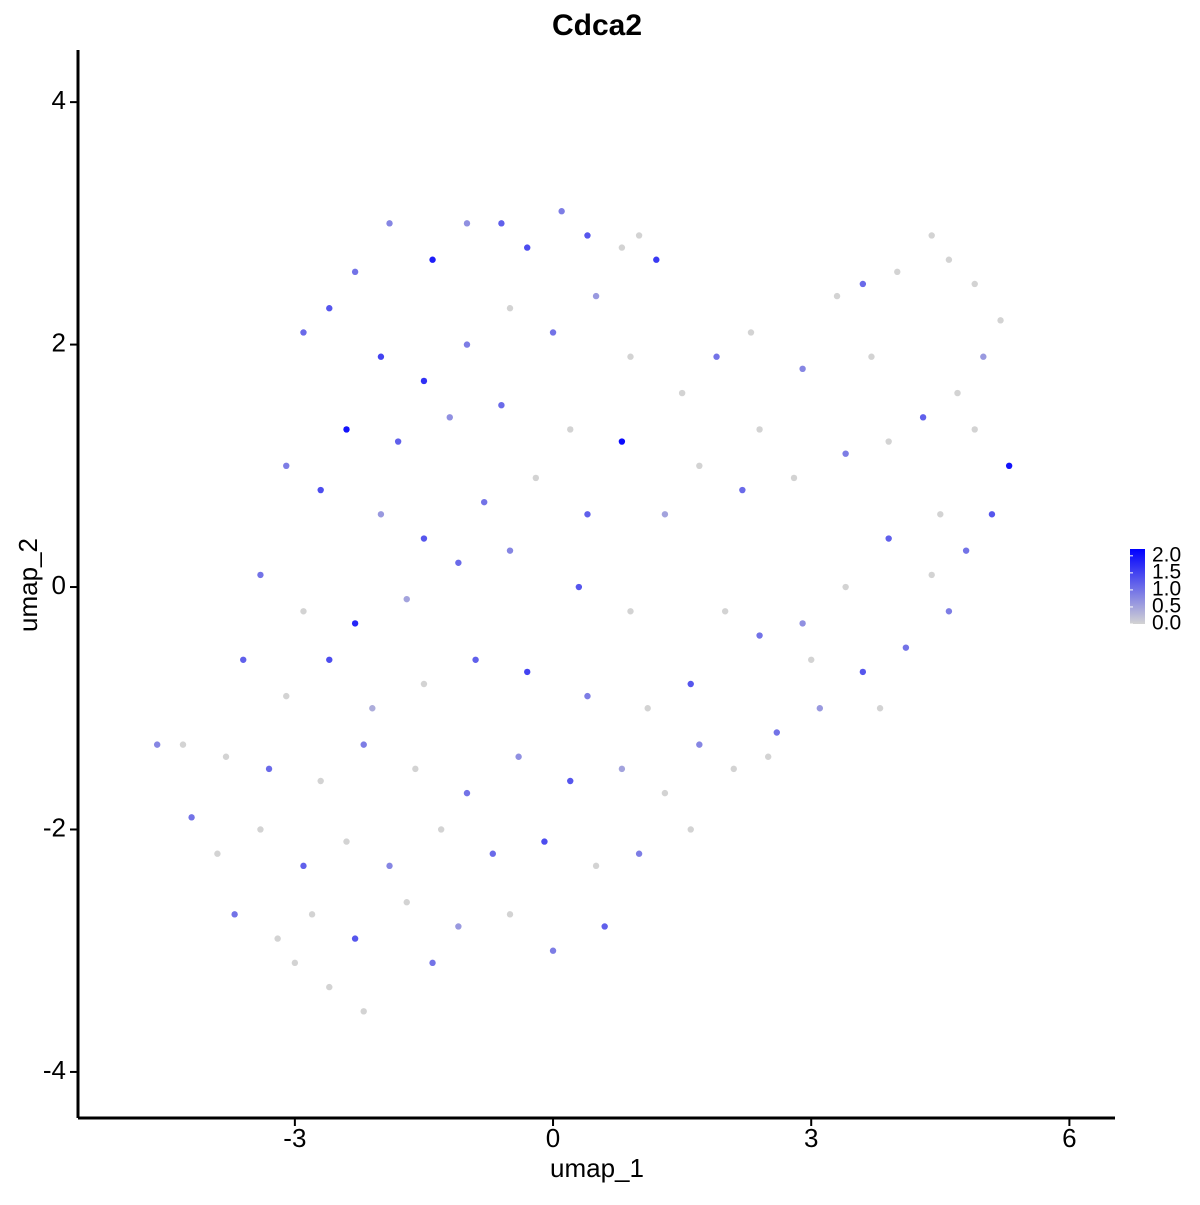  What do you see at coordinates (54, 827) in the screenshot?
I see `y-tick-label: -2` at bounding box center [54, 827].